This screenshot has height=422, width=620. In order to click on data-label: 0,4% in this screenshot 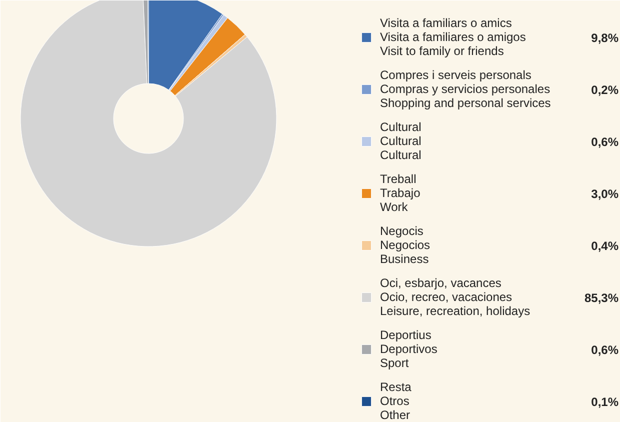, I will do `click(605, 246)`.